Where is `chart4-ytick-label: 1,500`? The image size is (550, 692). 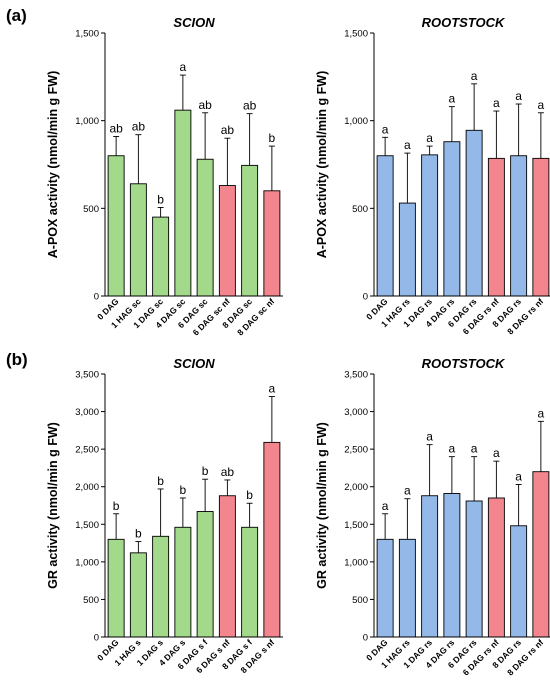
chart4-ytick-label: 1,500 is located at coordinates (356, 525).